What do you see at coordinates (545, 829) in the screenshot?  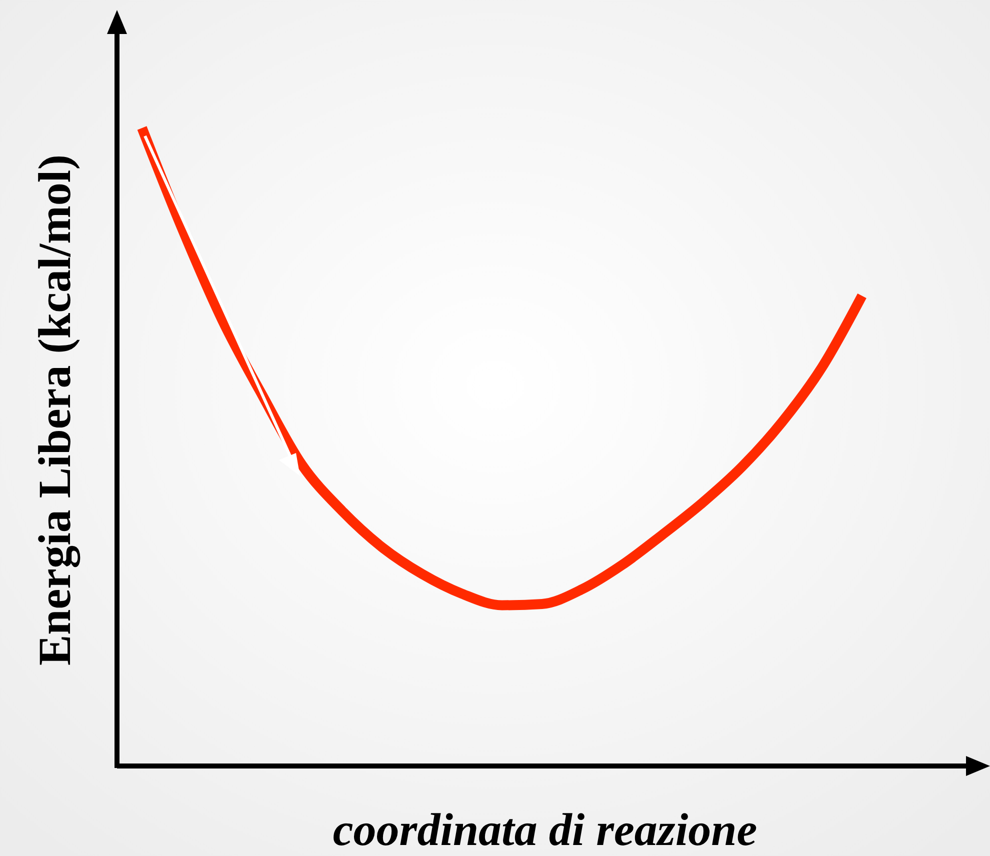 I see `x-axis-title: coordinata di reazione` at bounding box center [545, 829].